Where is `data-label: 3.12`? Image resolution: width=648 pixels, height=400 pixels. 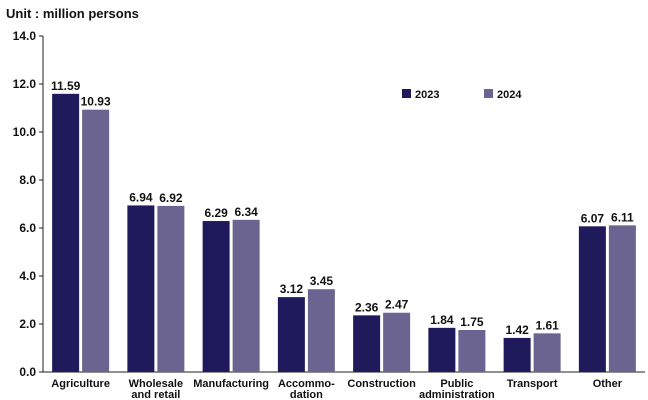 data-label: 3.12 is located at coordinates (292, 289).